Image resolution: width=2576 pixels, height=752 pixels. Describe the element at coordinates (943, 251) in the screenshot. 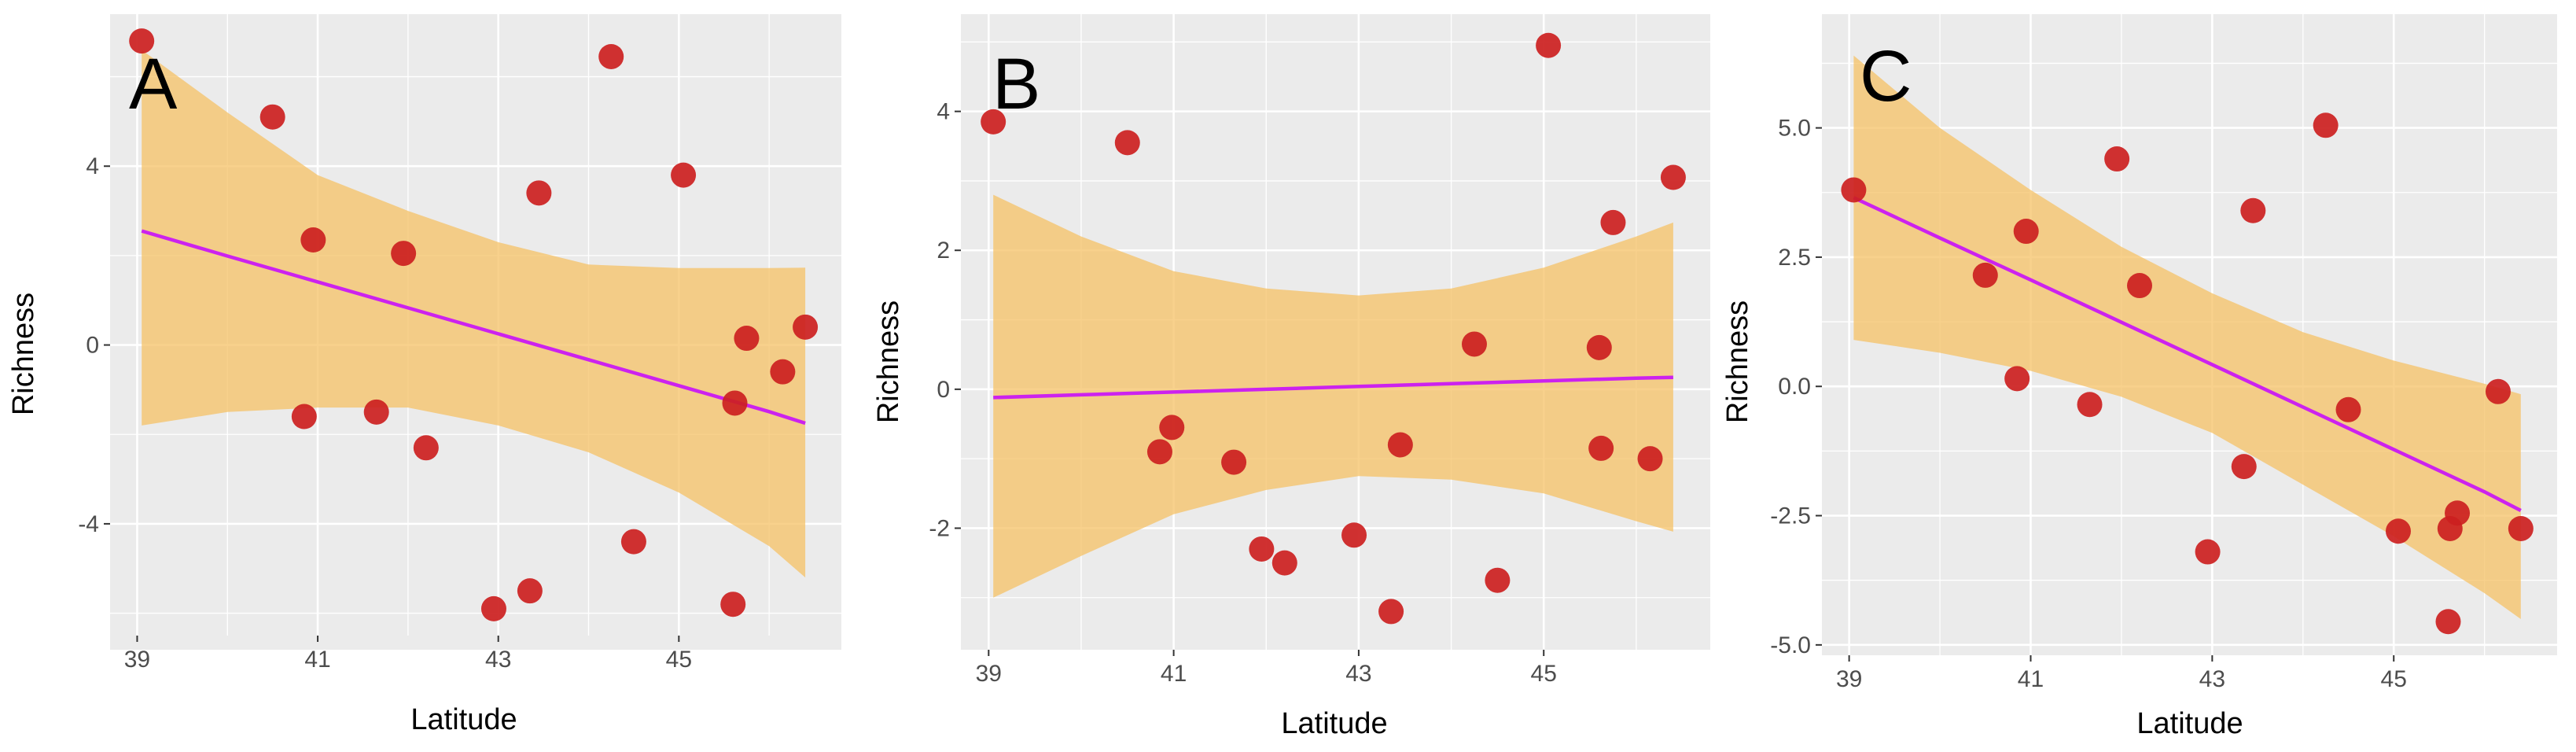

I see `panel-b-y-tick-label: 2` at that location.